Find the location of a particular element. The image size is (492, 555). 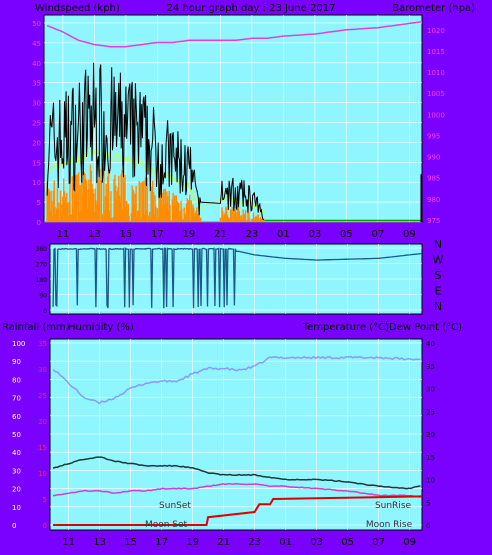

direction-y-tick-label: 270 is located at coordinates (42, 265).